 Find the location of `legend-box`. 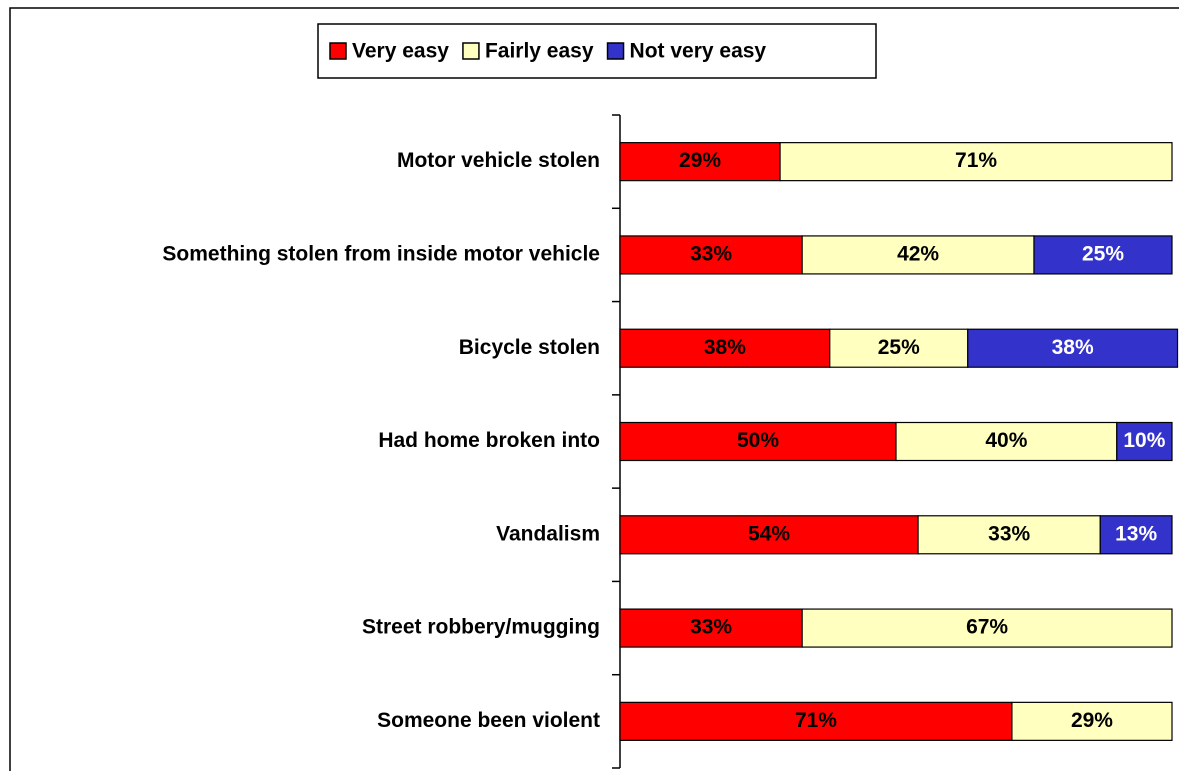

legend-box is located at coordinates (597, 51).